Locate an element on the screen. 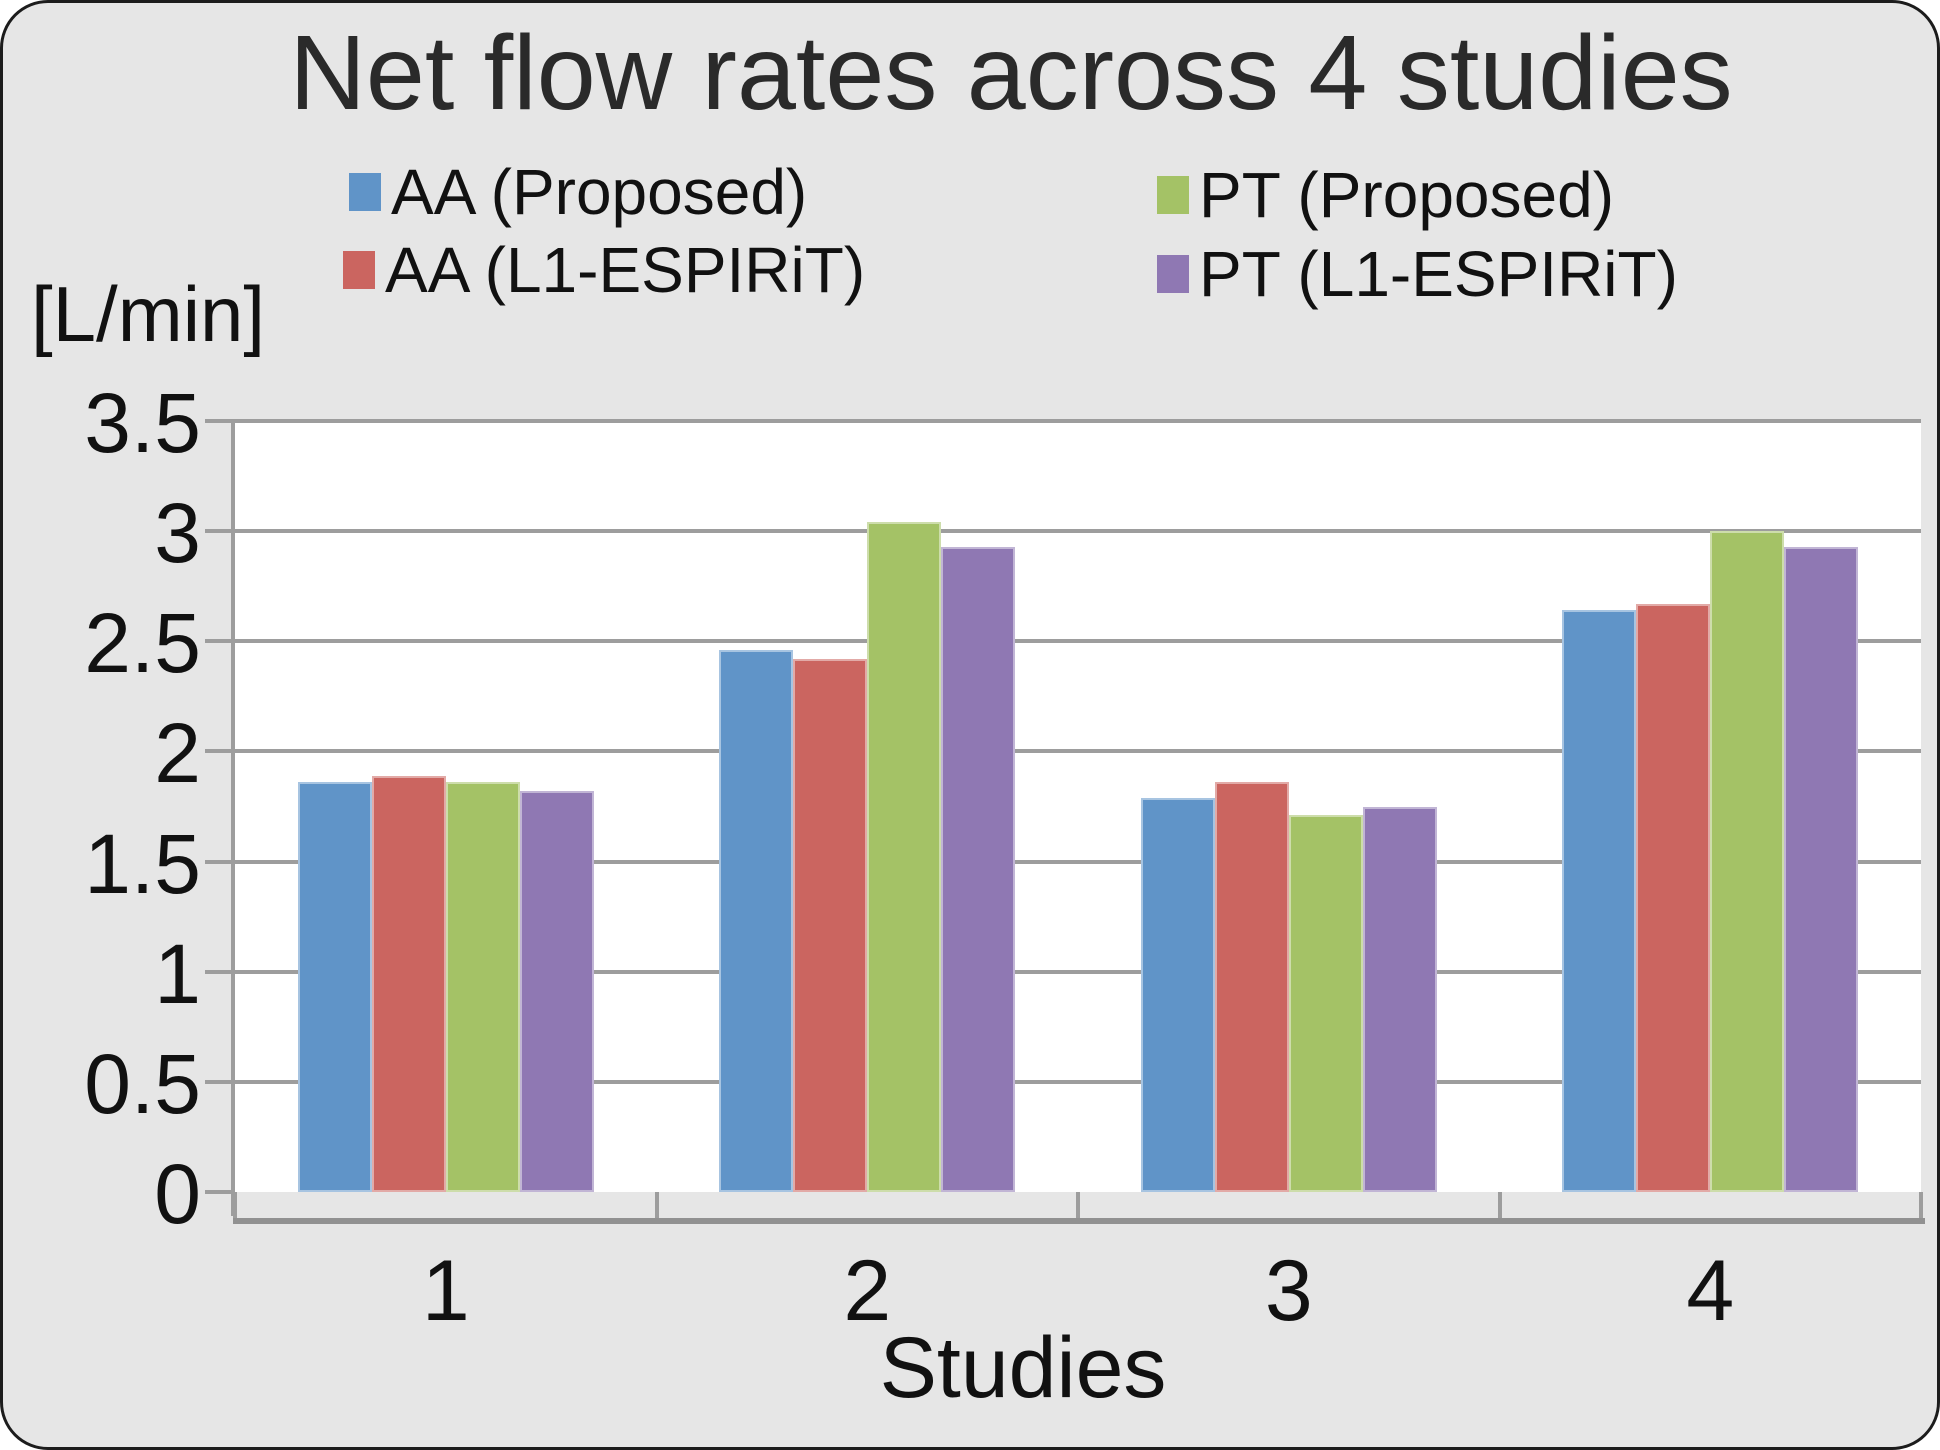  legend-item-pt-proposed: PT (Proposed) is located at coordinates (1385, 195).